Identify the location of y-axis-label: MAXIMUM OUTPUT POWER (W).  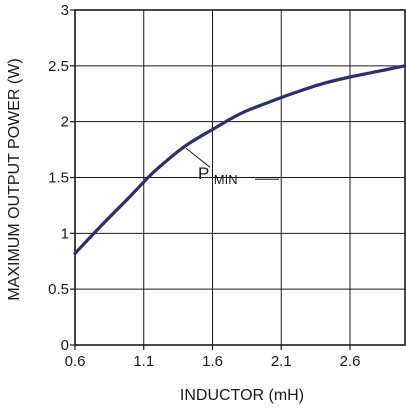
(14, 179).